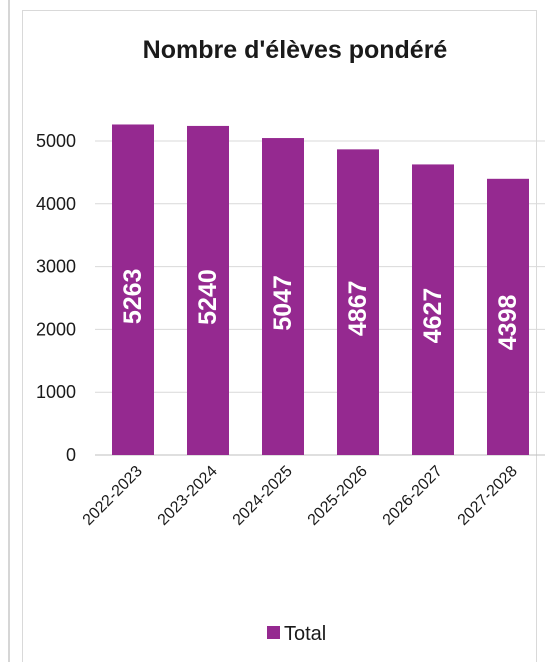 This screenshot has width=545, height=662. I want to click on data-label: 4627, so click(433, 316).